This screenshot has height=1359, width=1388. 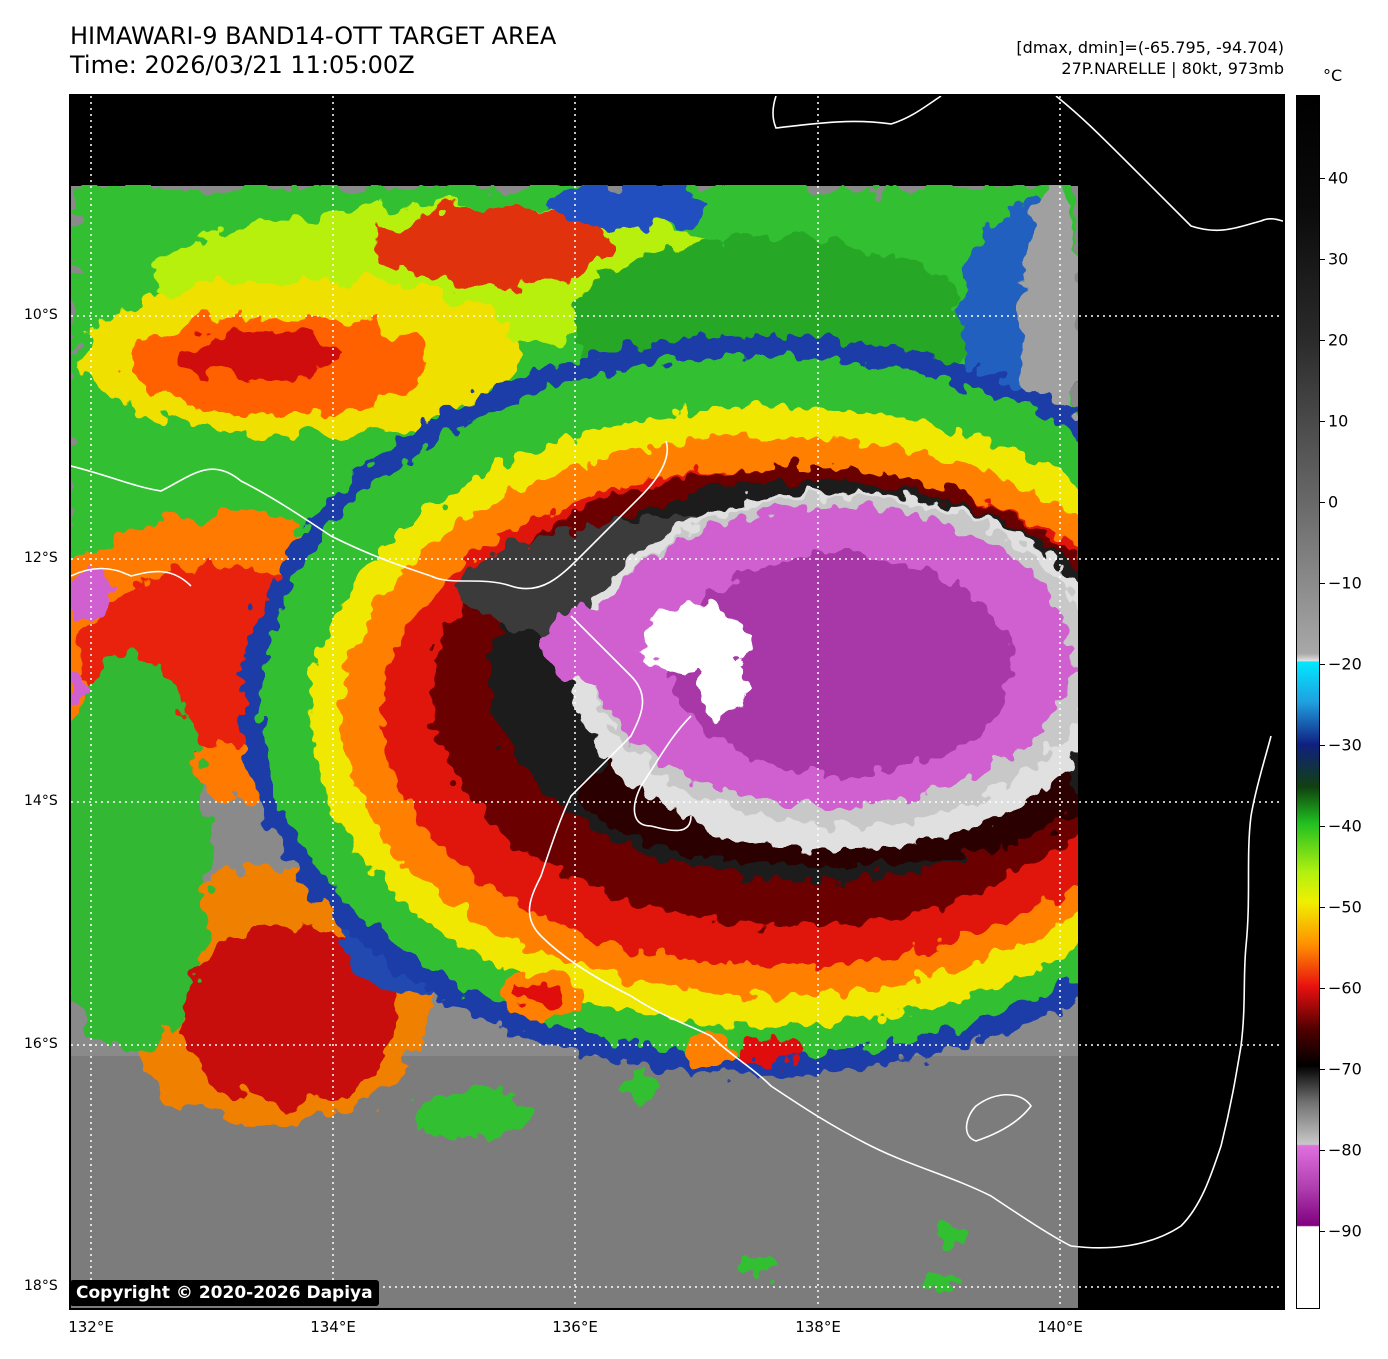 What do you see at coordinates (1345, 745) in the screenshot?
I see `colorbar-tick-label: −30` at bounding box center [1345, 745].